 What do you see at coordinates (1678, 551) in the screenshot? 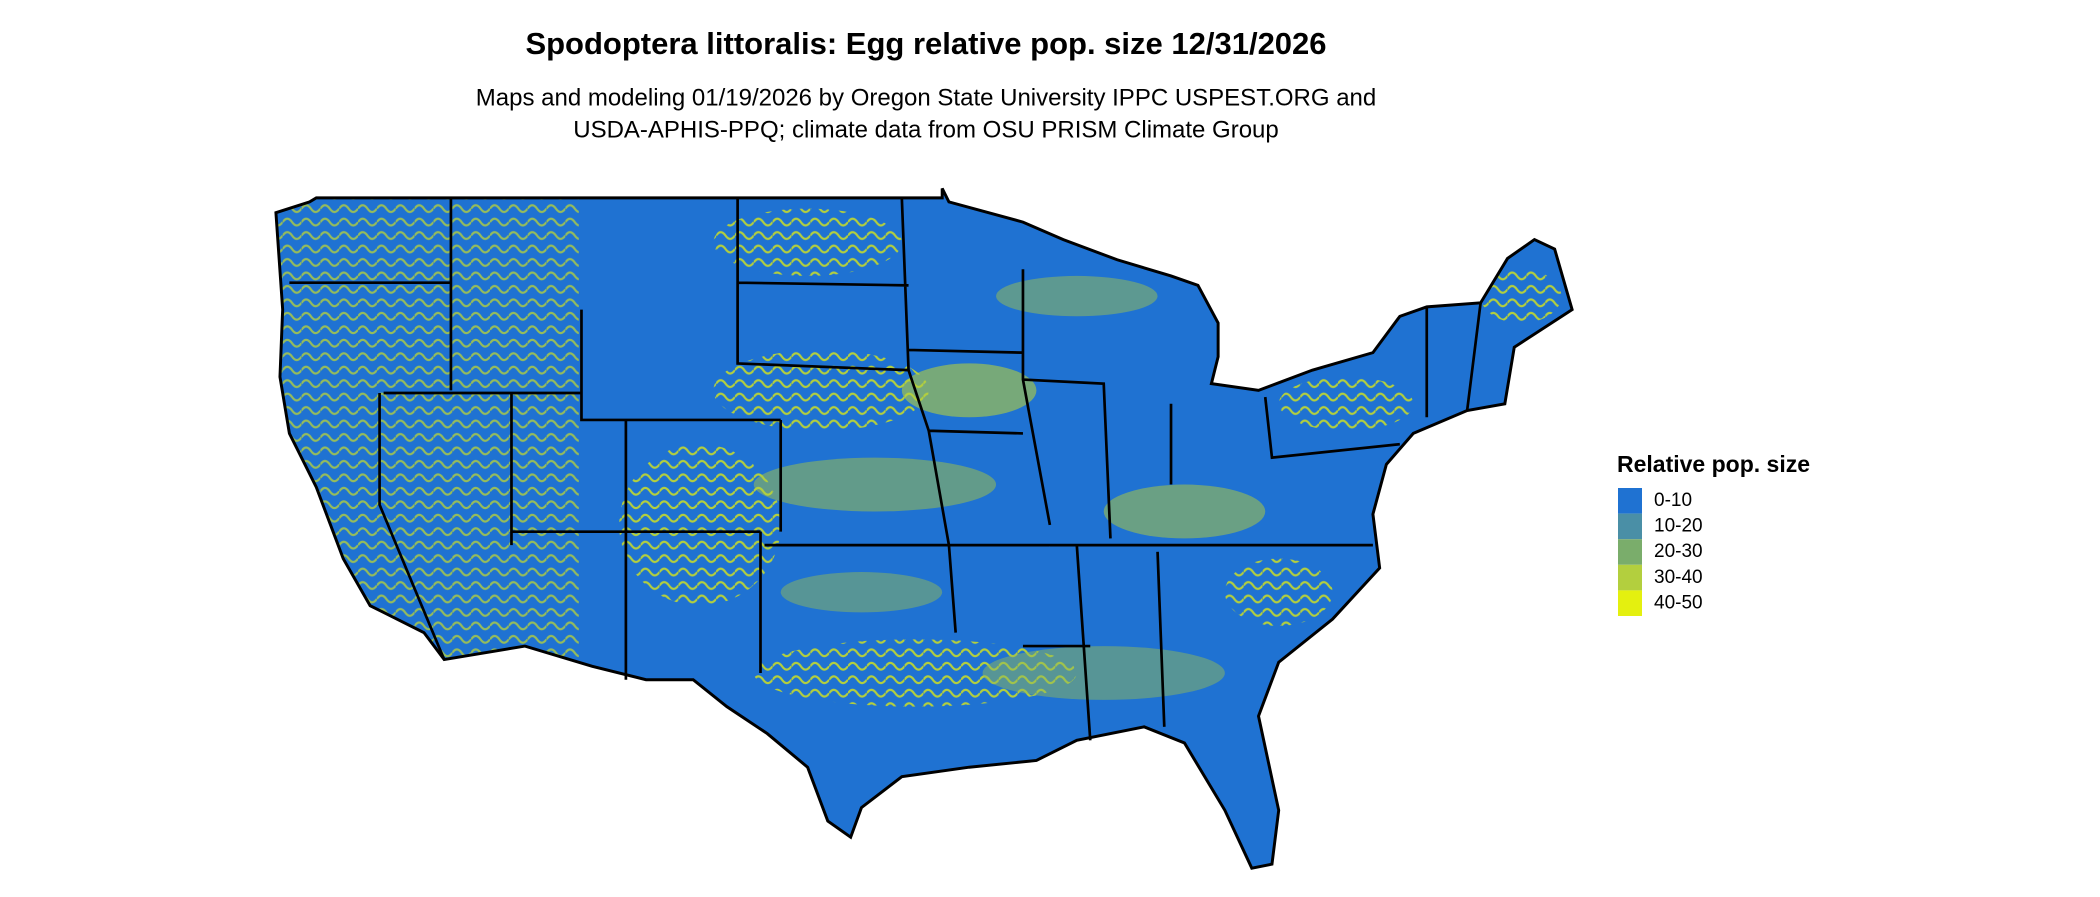
I see `legend-label: 20-30` at bounding box center [1678, 551].